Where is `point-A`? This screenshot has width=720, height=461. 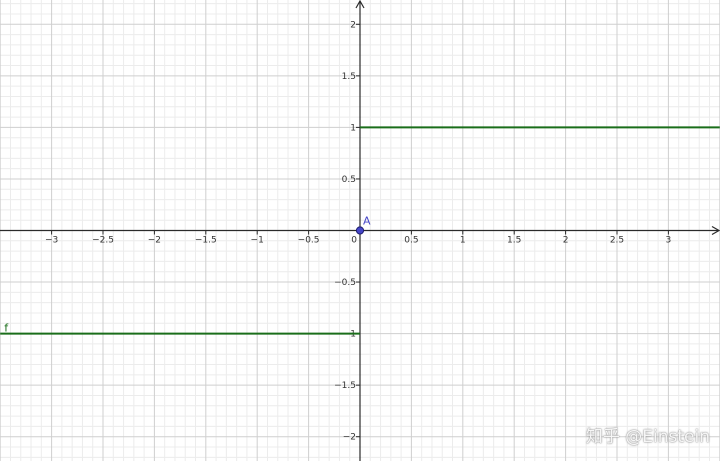 point-A is located at coordinates (360, 230).